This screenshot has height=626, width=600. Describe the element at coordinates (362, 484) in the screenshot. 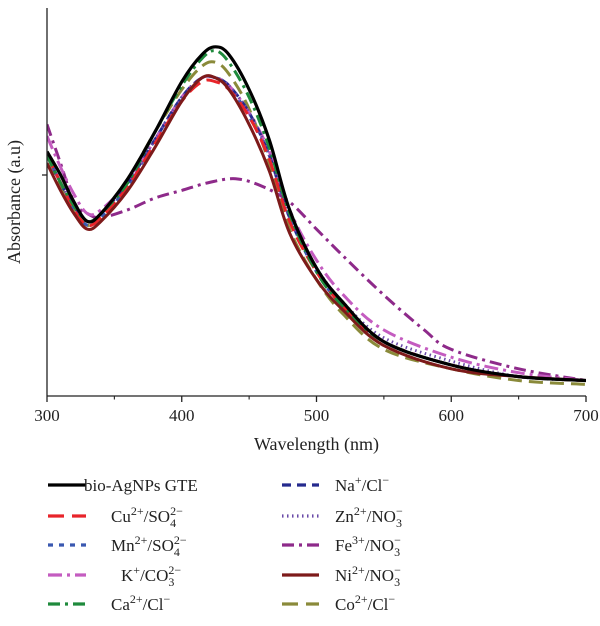

I see `legend-label: Na+/Cl−` at that location.